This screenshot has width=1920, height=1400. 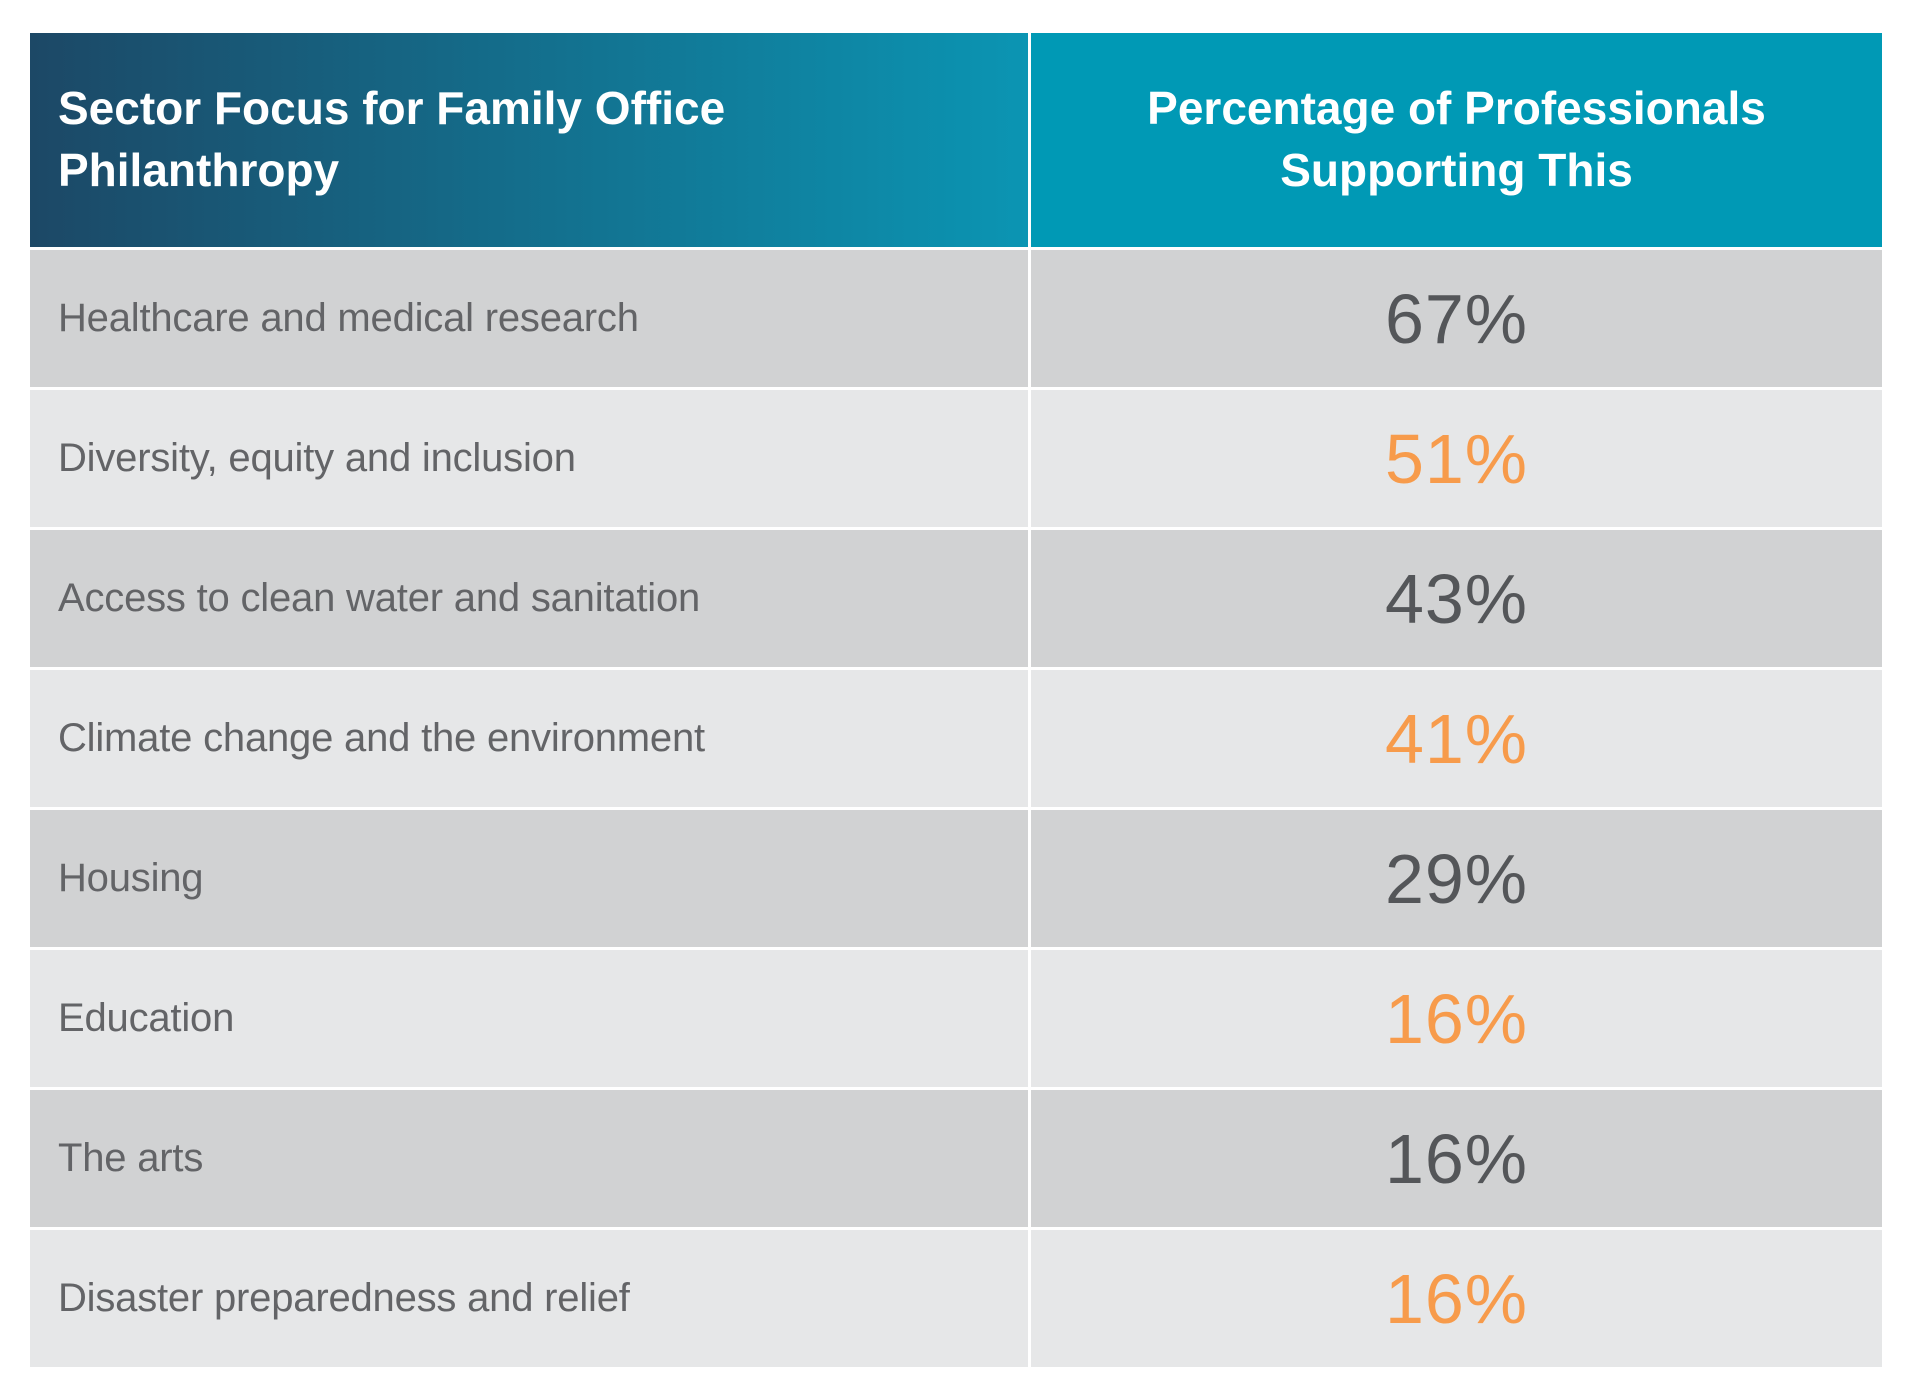 I want to click on sector-label: The arts, so click(x=529, y=1158).